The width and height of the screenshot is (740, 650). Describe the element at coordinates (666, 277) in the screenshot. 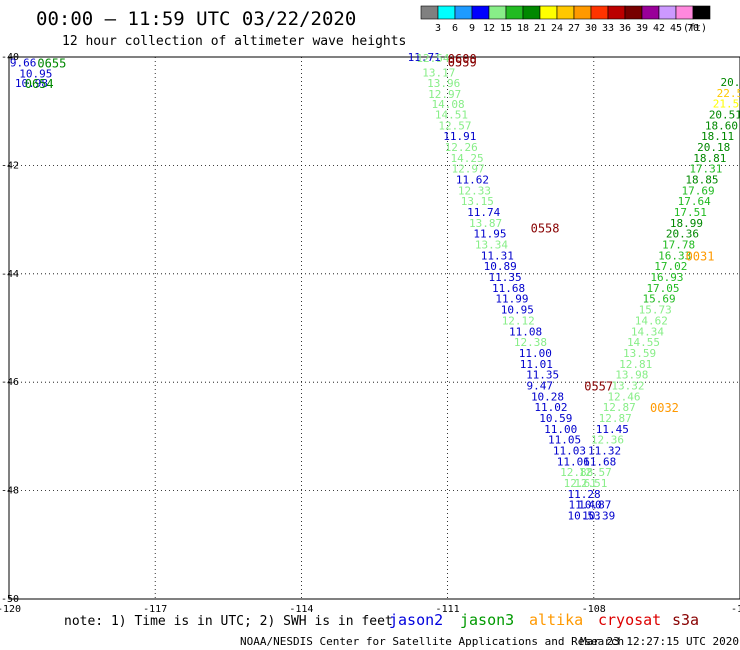

I see `wave-height-label: 16.93` at that location.